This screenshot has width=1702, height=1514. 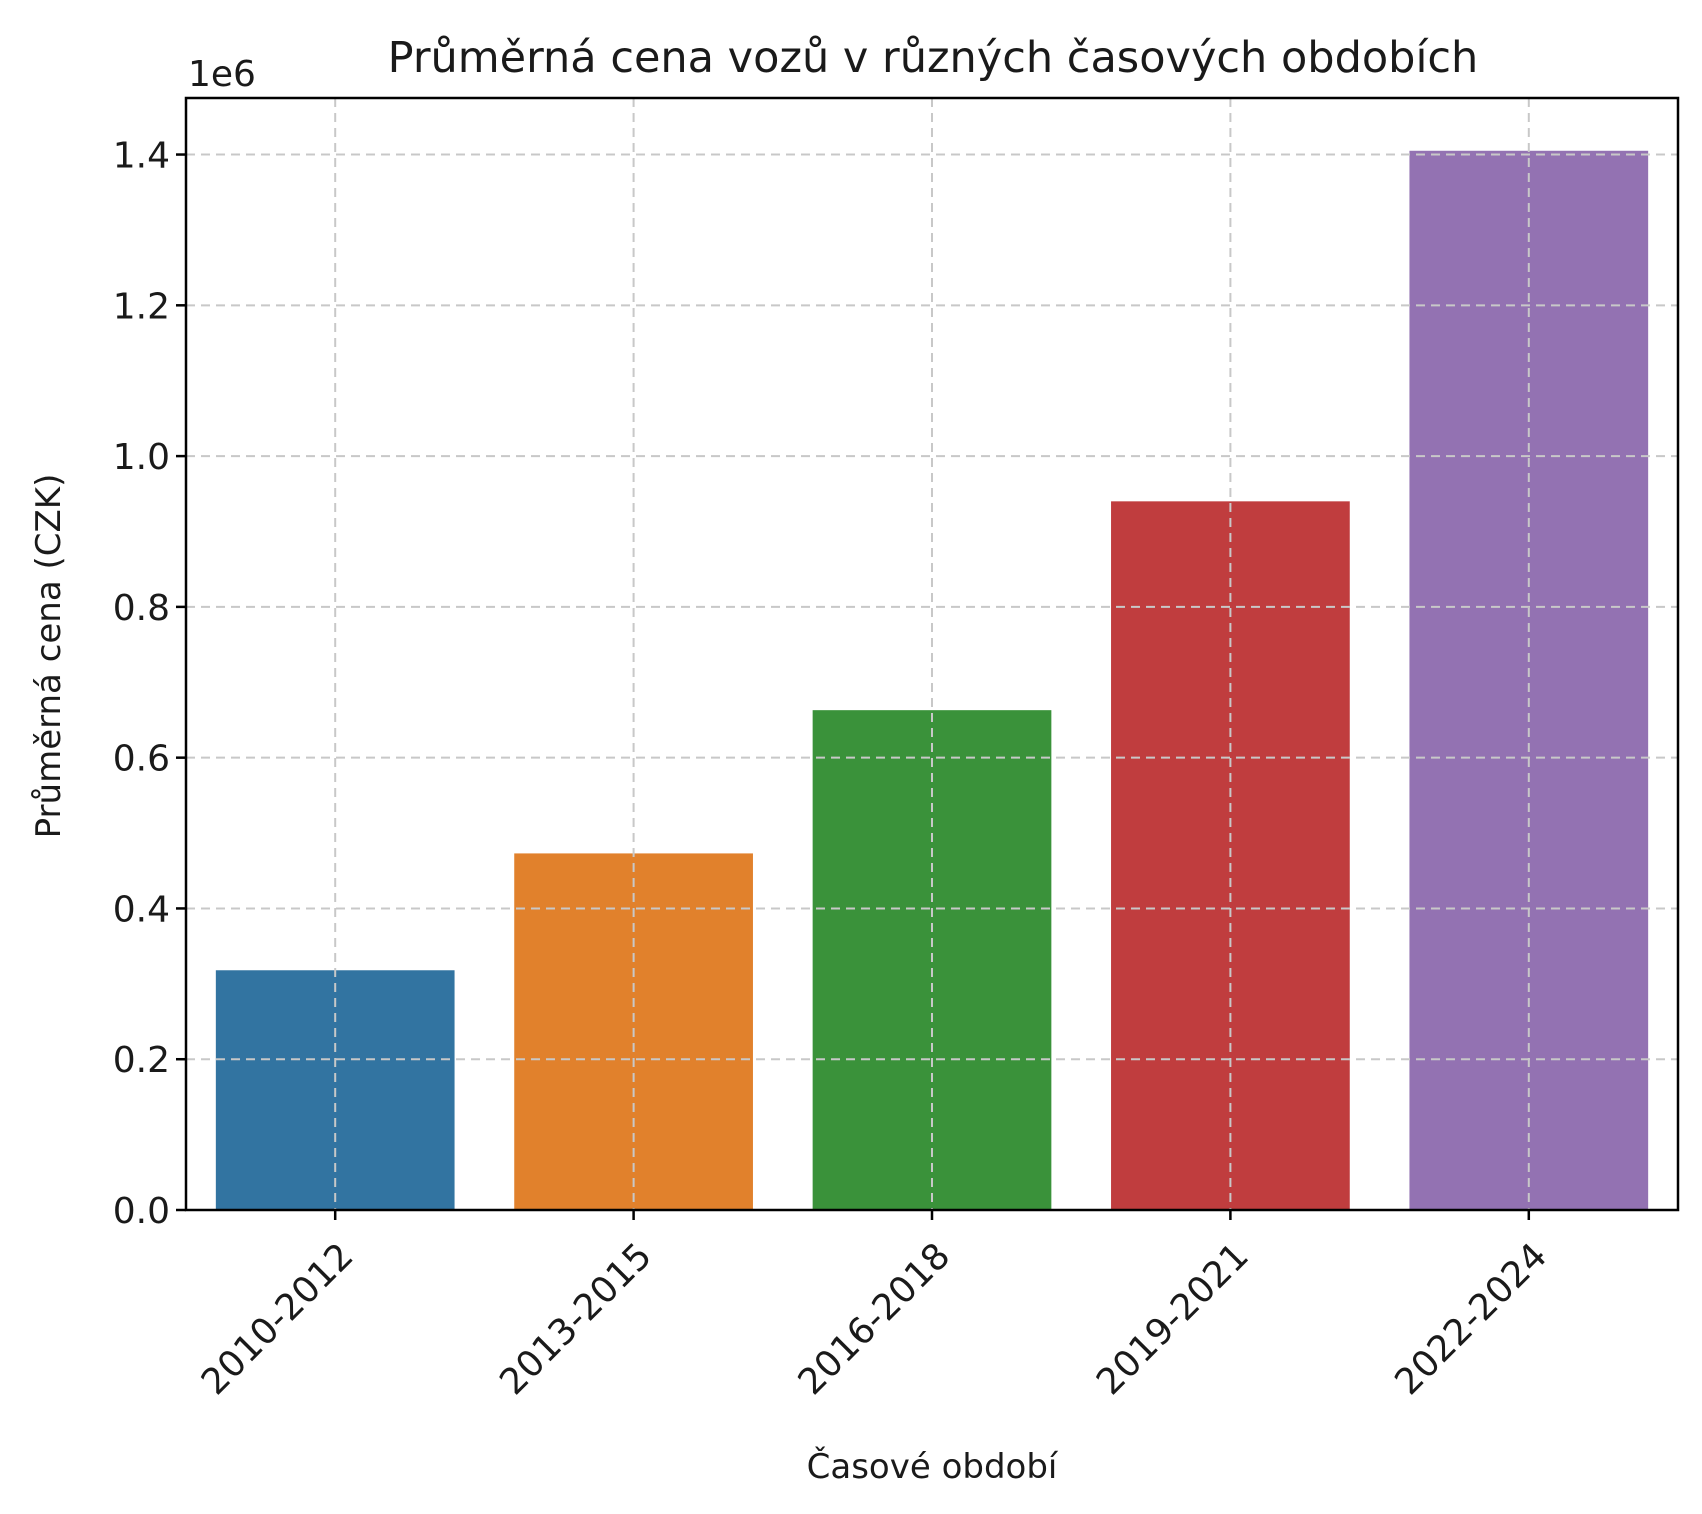 I want to click on y-tick-label: 1.2, so click(x=141, y=306).